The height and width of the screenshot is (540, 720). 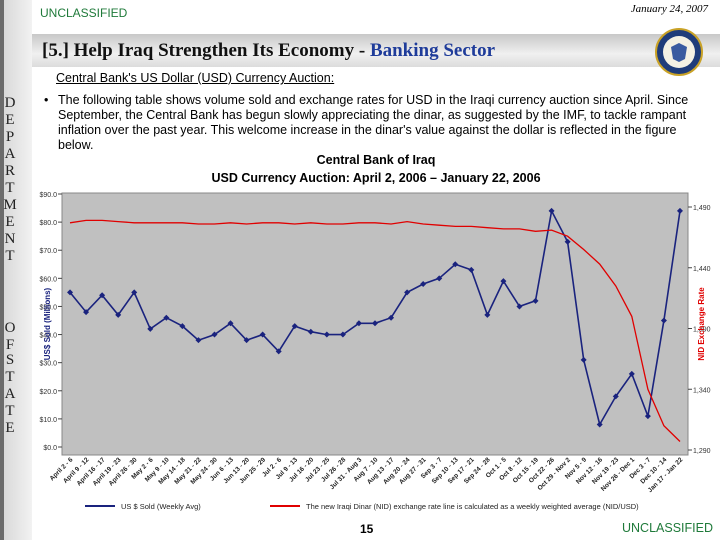 I want to click on date: January 24, 2007, so click(x=669, y=9).